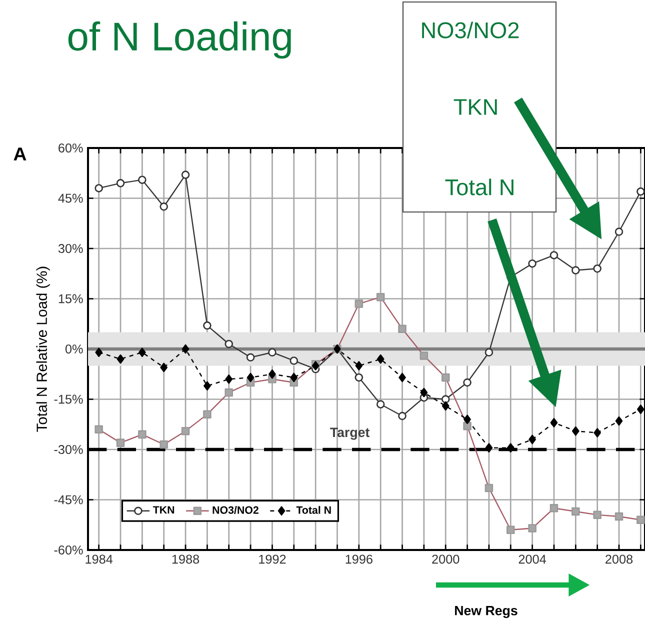  I want to click on y-tick-label: 45%, so click(70, 198).